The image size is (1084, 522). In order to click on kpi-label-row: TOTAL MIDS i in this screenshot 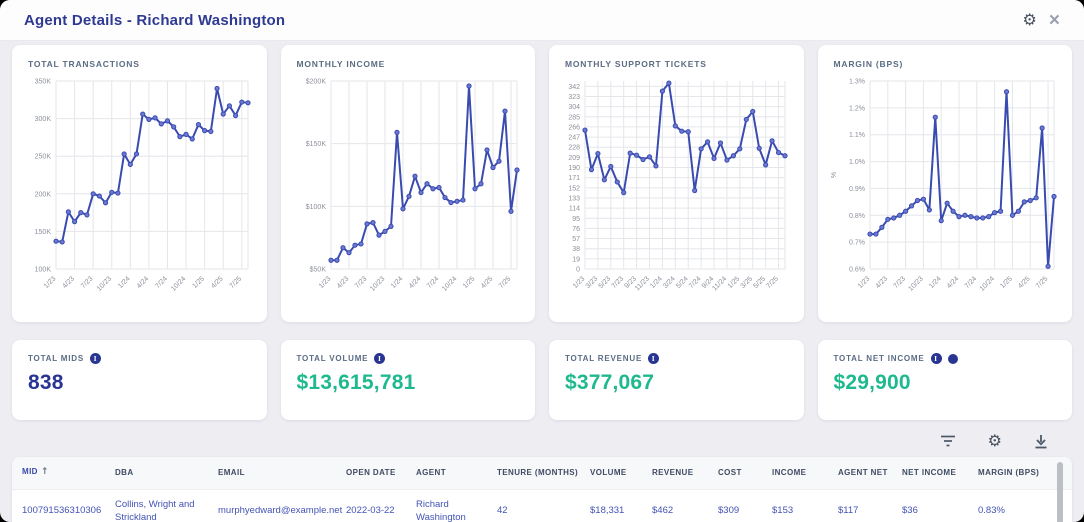, I will do `click(139, 358)`.